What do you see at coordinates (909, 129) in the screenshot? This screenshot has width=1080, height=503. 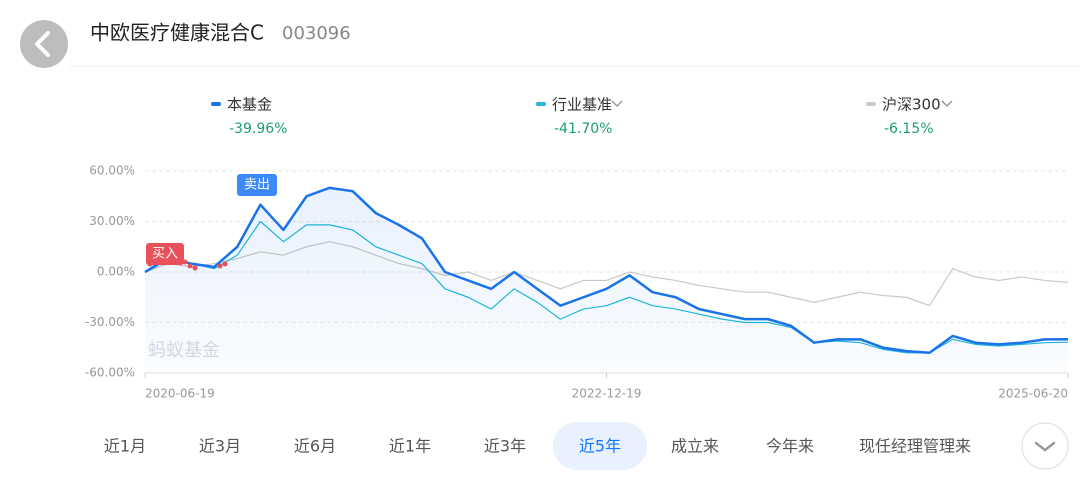 I see `legend-change: -6.15%` at bounding box center [909, 129].